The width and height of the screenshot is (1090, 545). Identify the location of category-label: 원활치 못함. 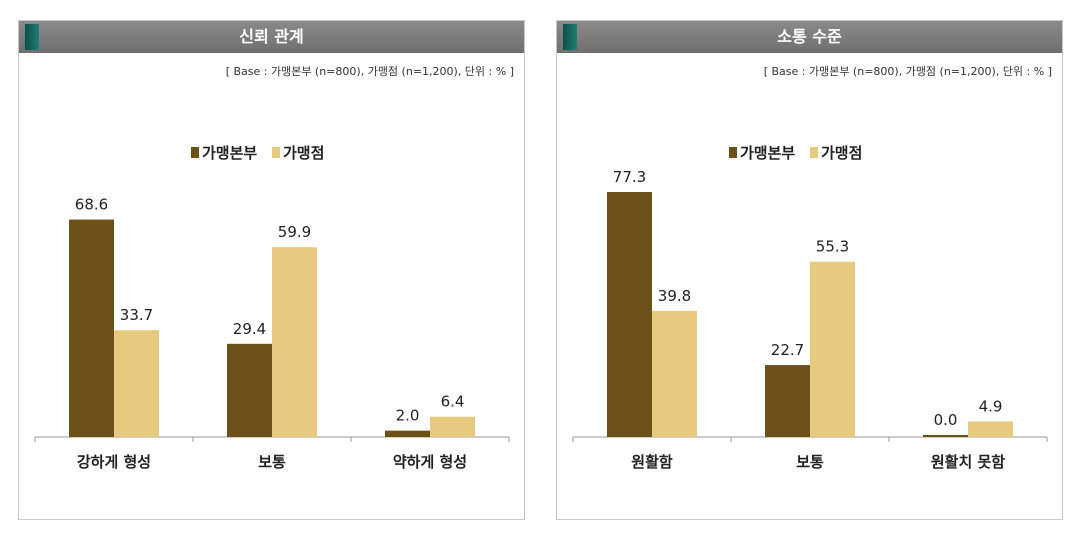
(968, 462).